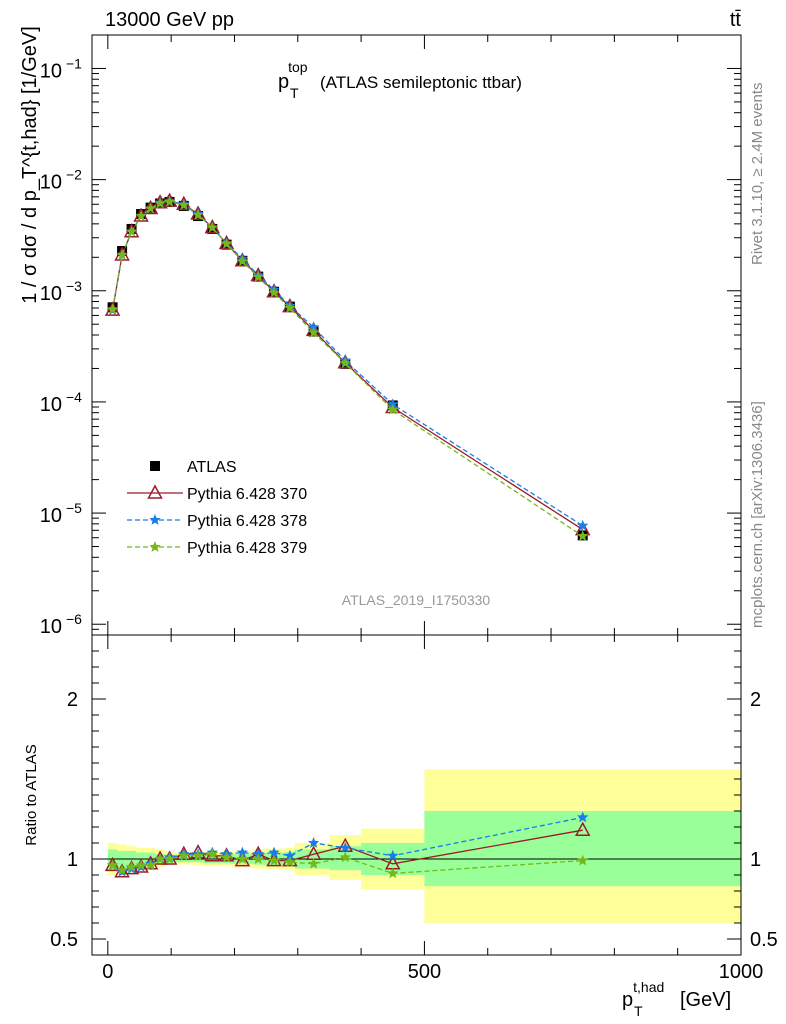 The image size is (786, 1024). I want to click on y-tick-label: 10 −2, so click(61, 180).